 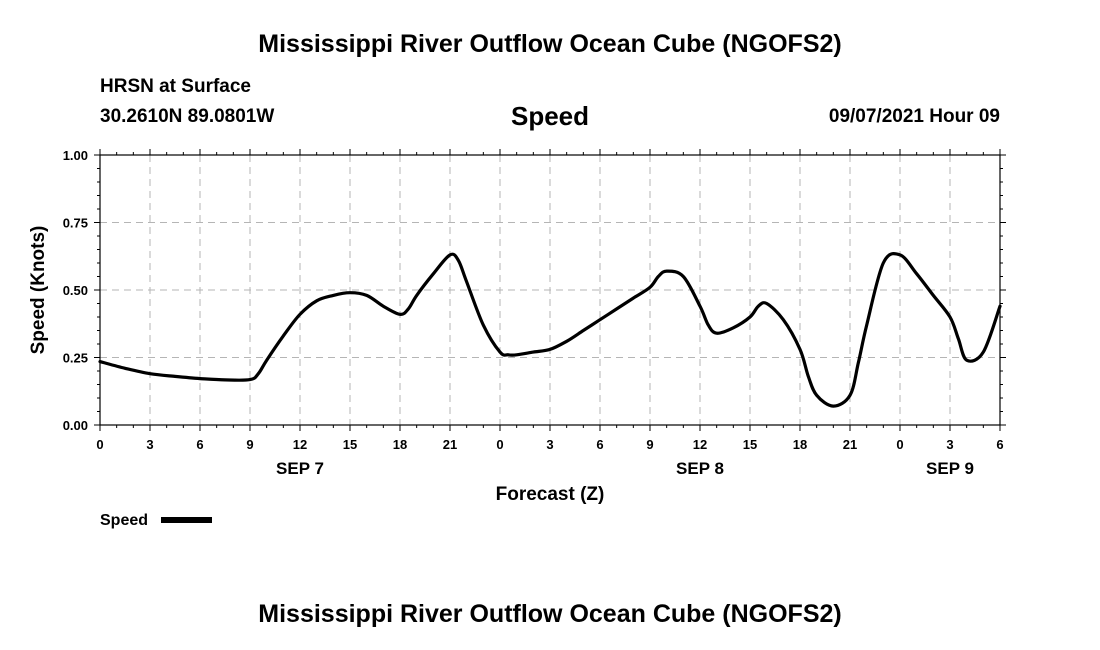 I want to click on y-tick-label: 1.00, so click(x=75, y=155).